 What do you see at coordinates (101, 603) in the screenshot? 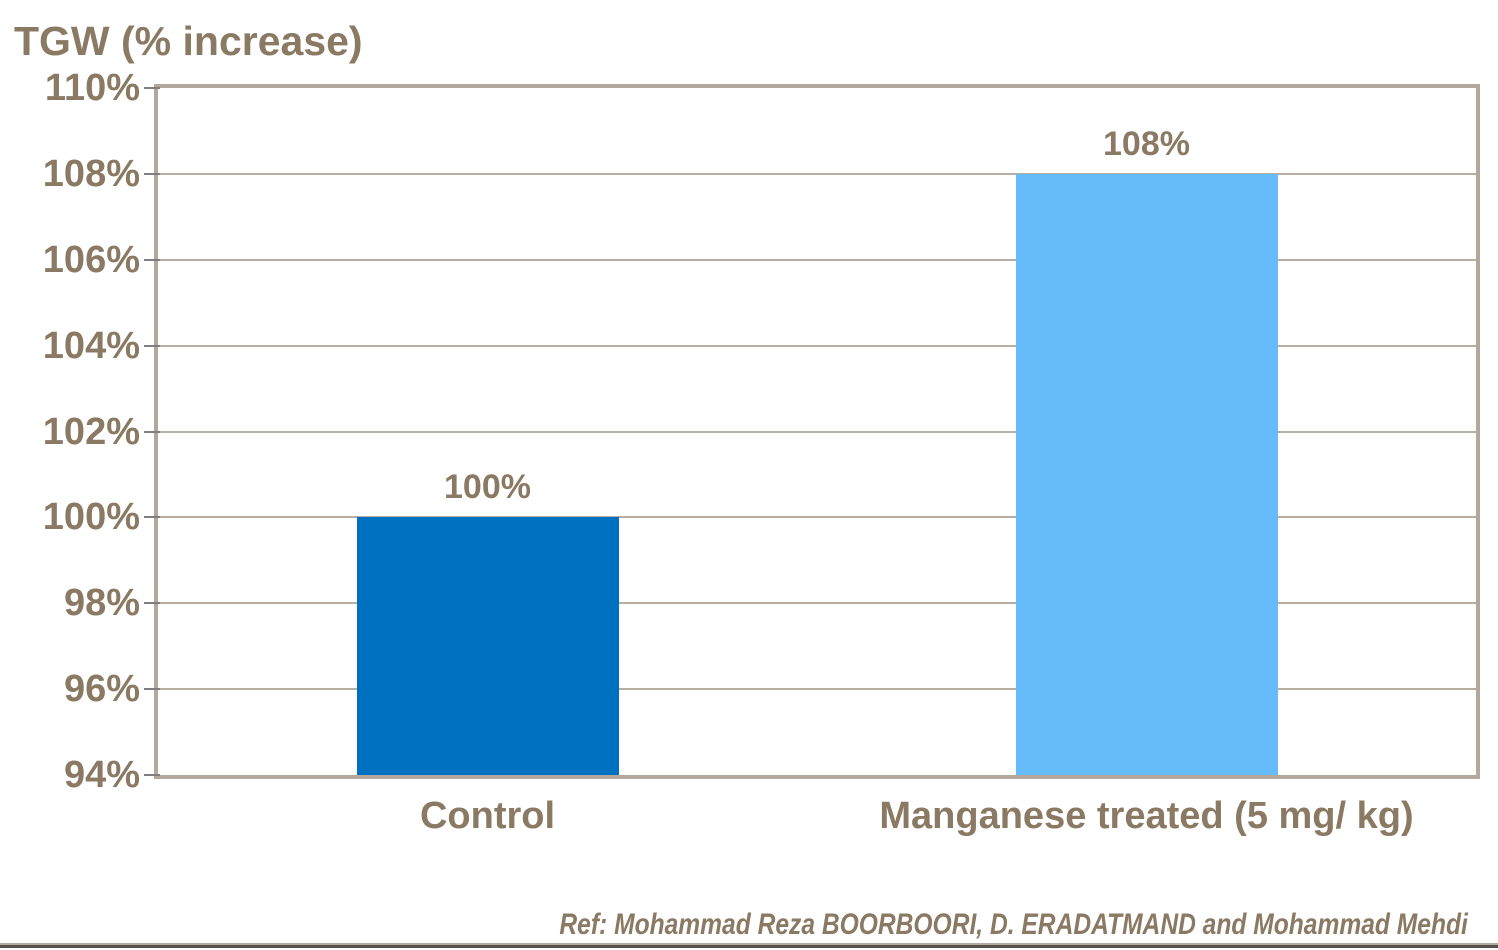
I see `y-axis-tick-label: 98%` at bounding box center [101, 603].